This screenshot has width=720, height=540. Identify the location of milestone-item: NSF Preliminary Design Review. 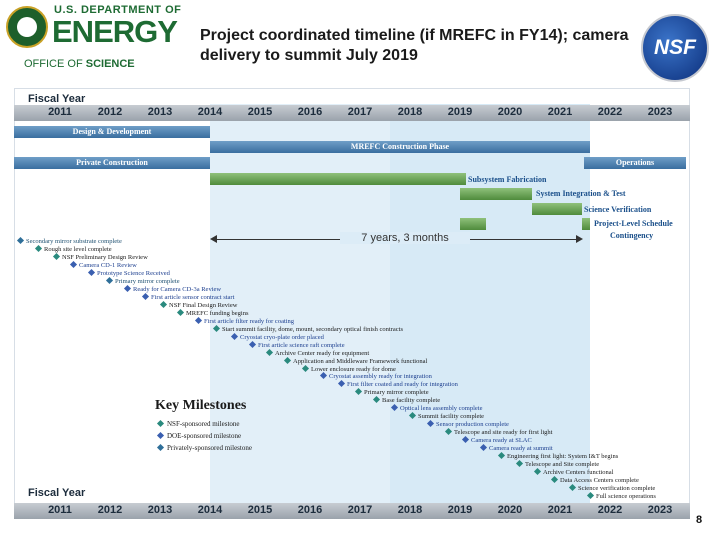
(100, 257).